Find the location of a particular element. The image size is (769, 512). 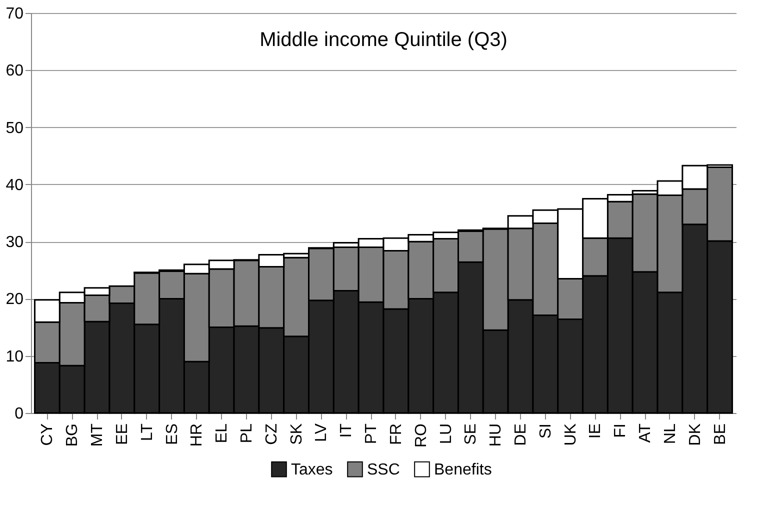

x-tick-label: SE is located at coordinates (471, 434).